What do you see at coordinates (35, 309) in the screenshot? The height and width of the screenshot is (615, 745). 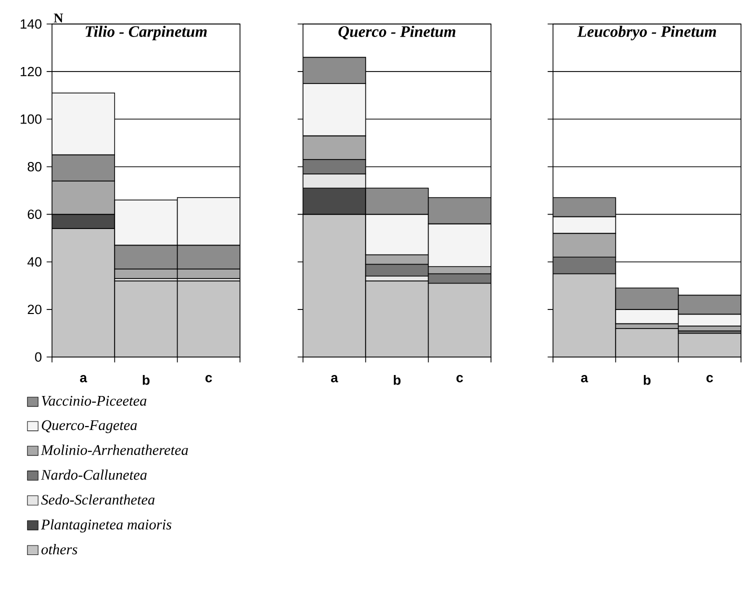 I see `y-tick-label: 20` at bounding box center [35, 309].